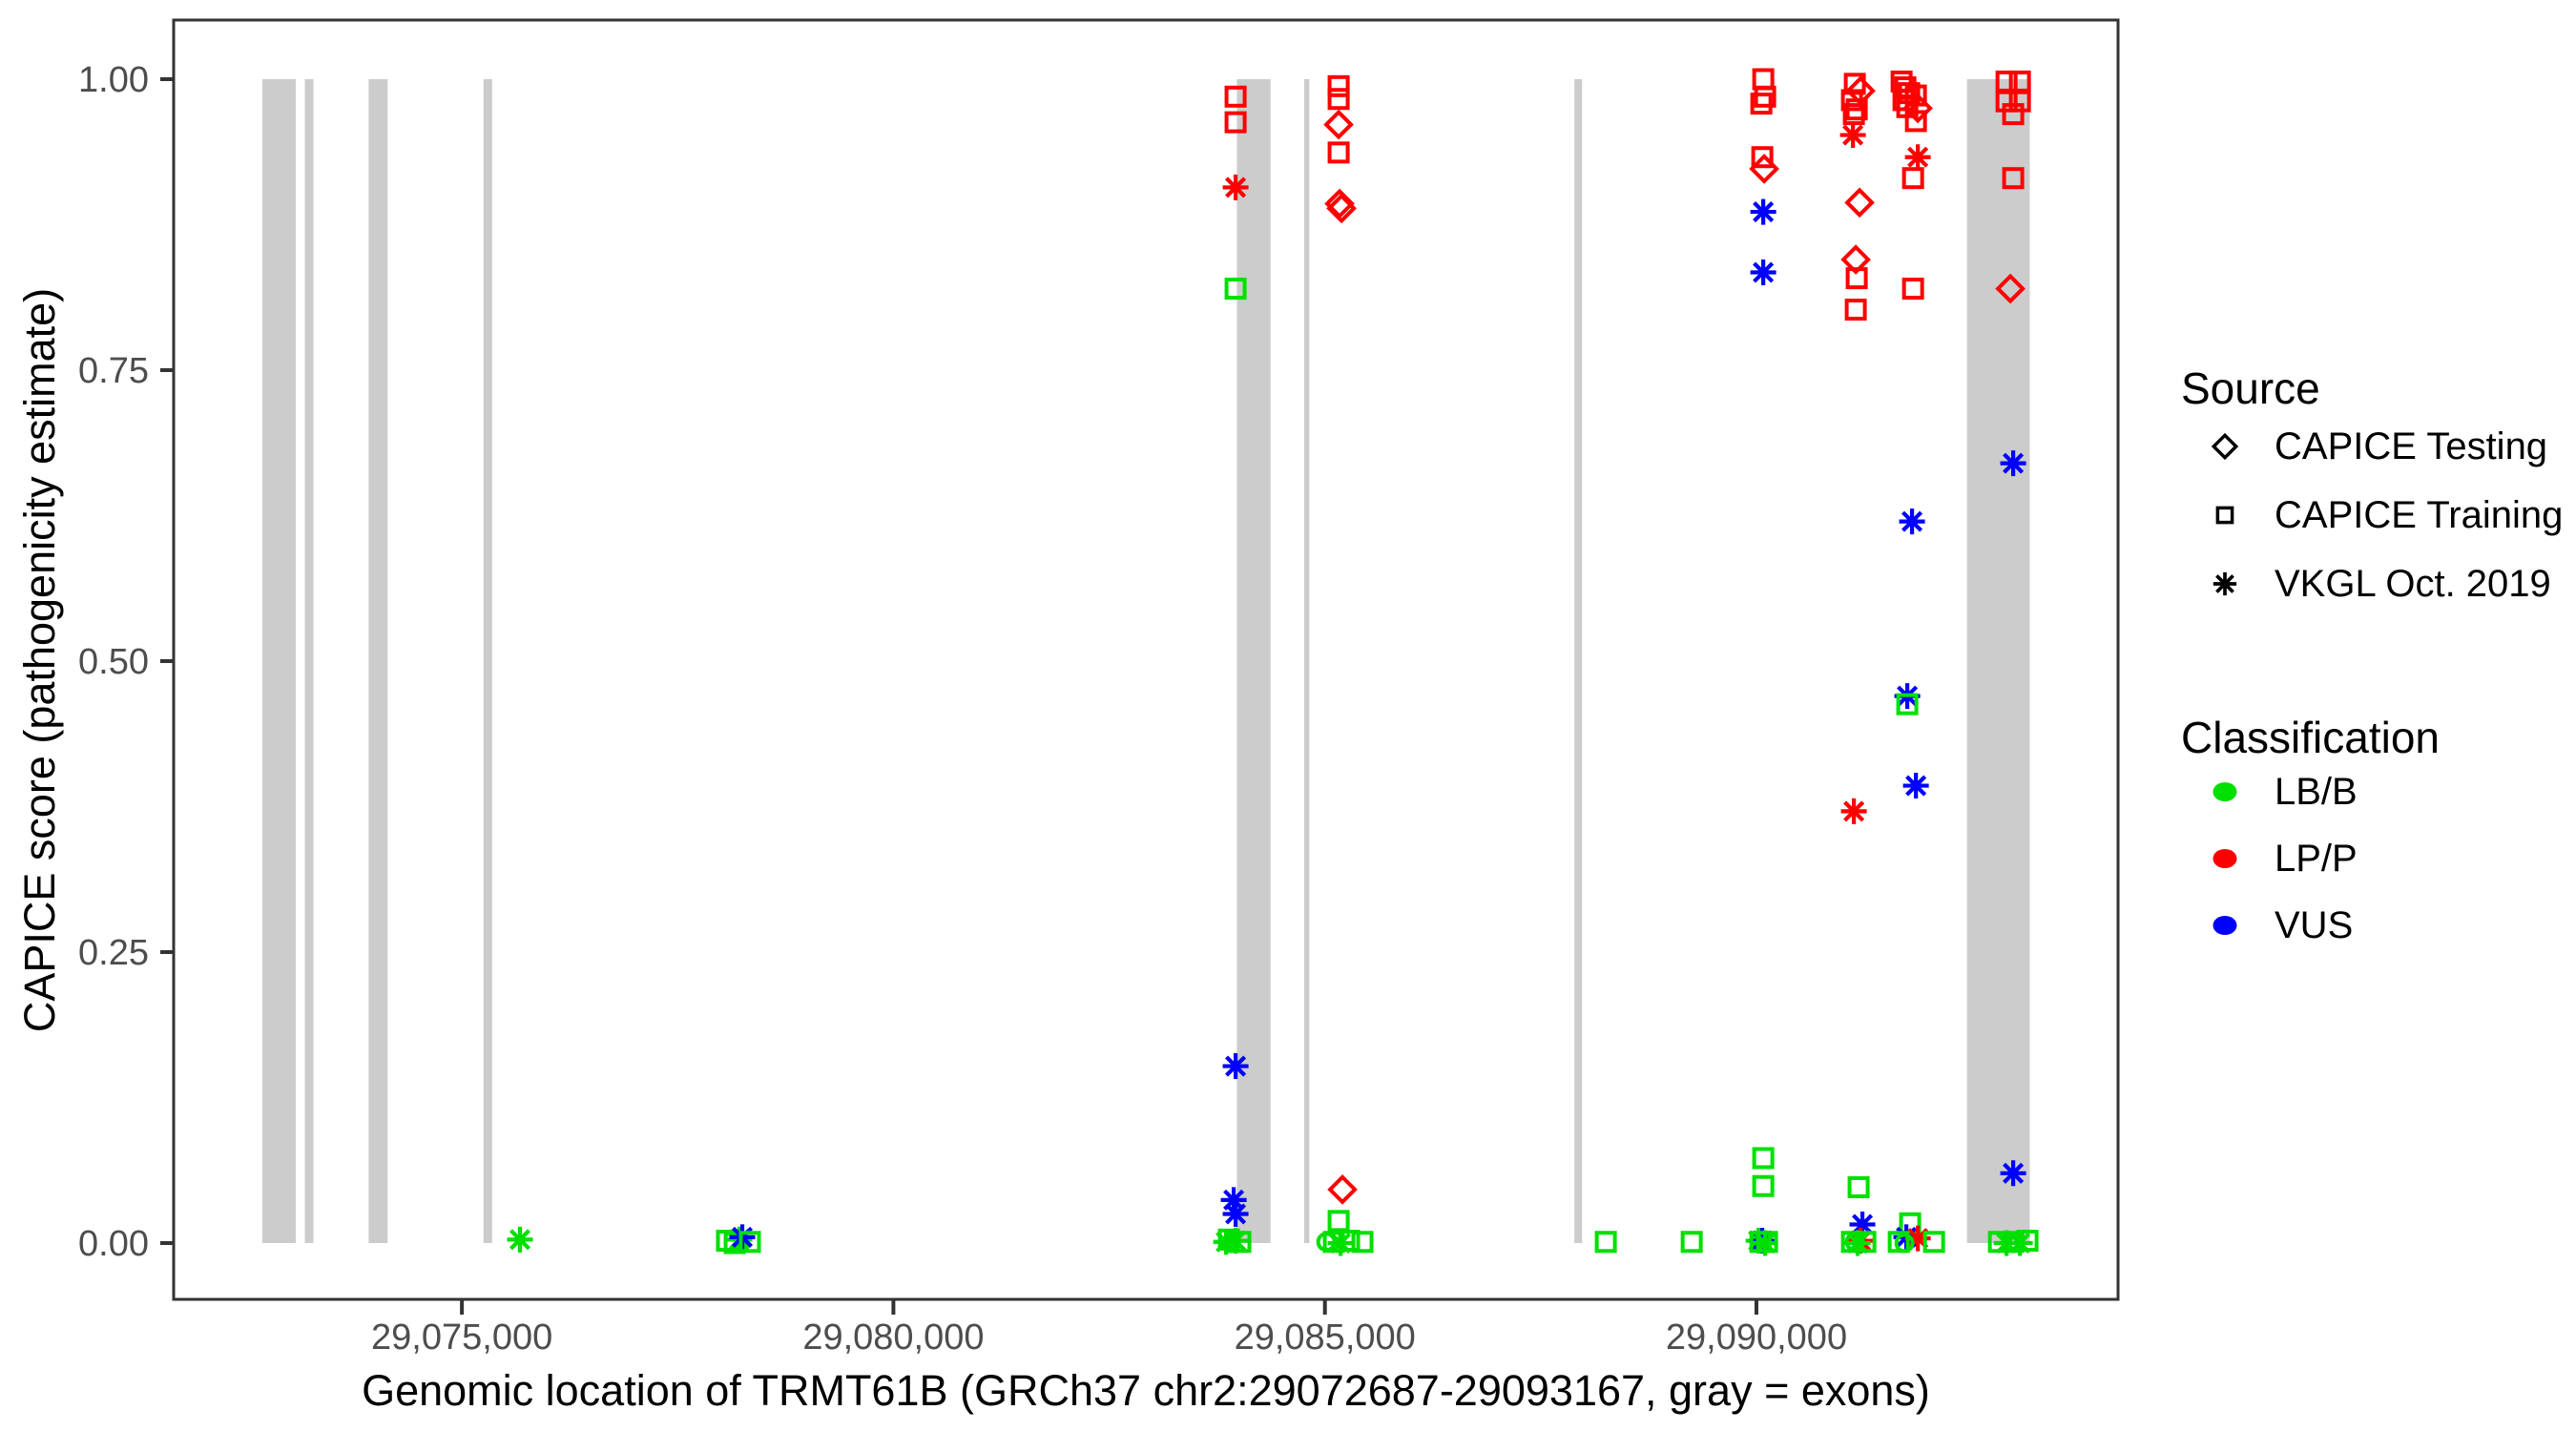 This screenshot has height=1431, width=2576. Describe the element at coordinates (39, 660) in the screenshot. I see `y-axis-title: CAPICE score (pathogenicity estimate)` at that location.